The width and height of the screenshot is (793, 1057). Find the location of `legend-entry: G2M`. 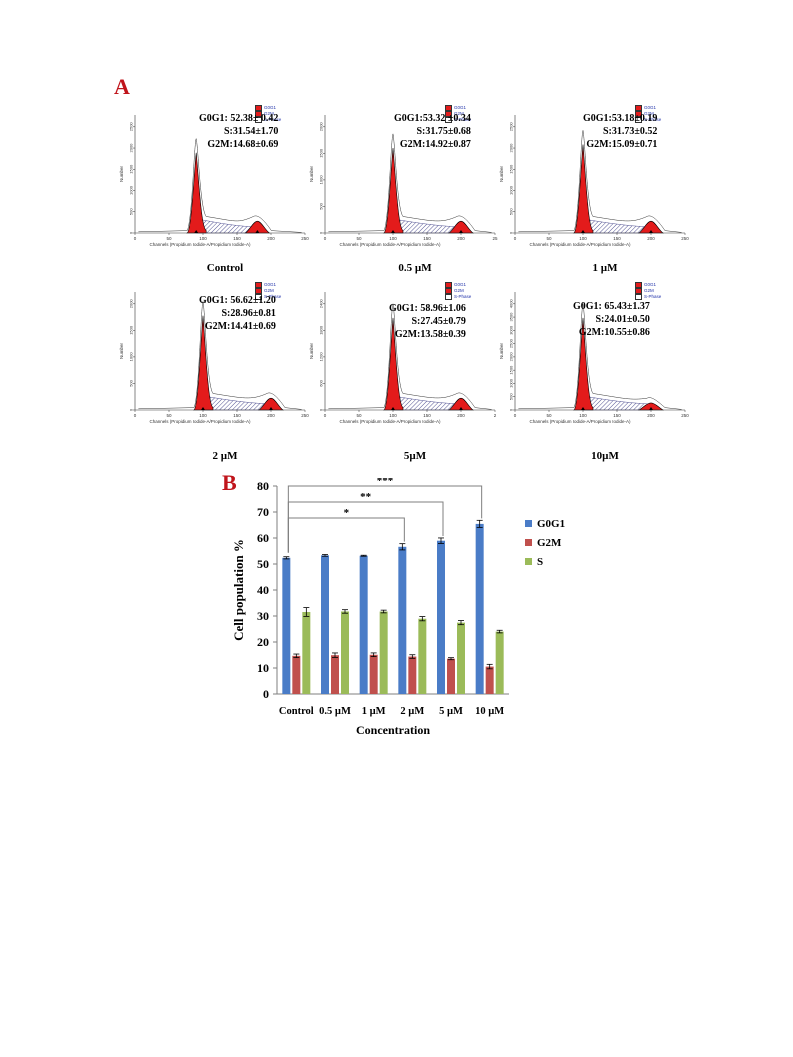

legend-entry: G2M is located at coordinates (458, 291).